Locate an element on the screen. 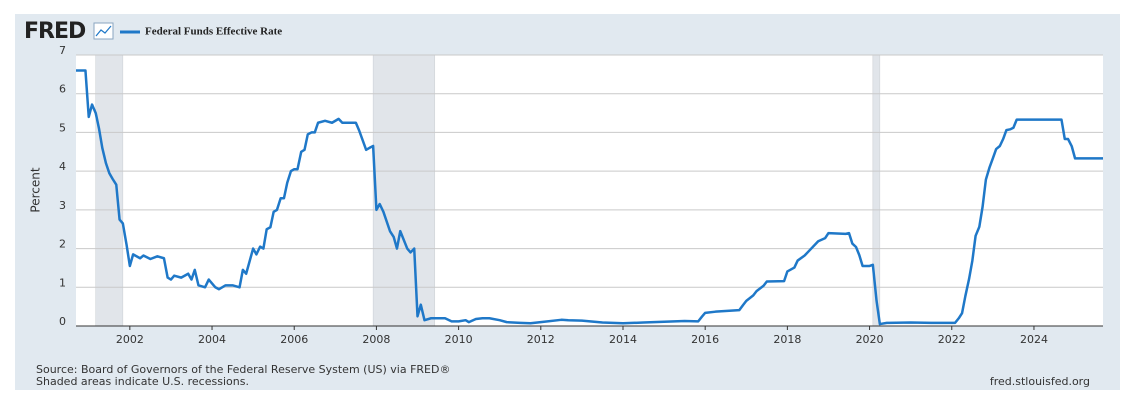  logo-icon is located at coordinates (103, 31).